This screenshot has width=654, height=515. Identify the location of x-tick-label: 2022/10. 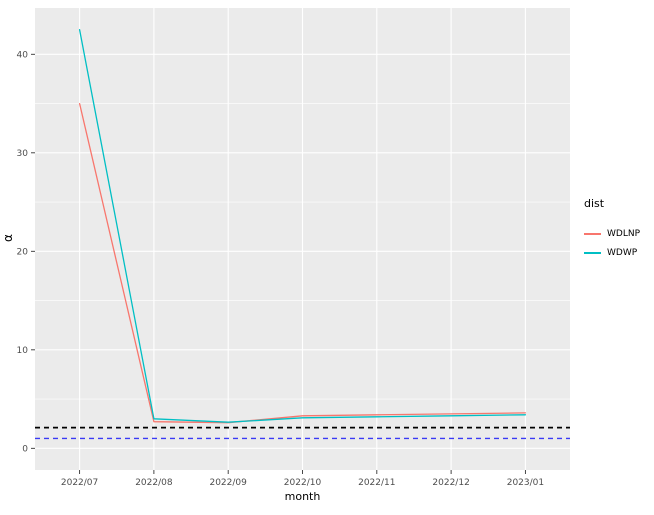
(303, 483).